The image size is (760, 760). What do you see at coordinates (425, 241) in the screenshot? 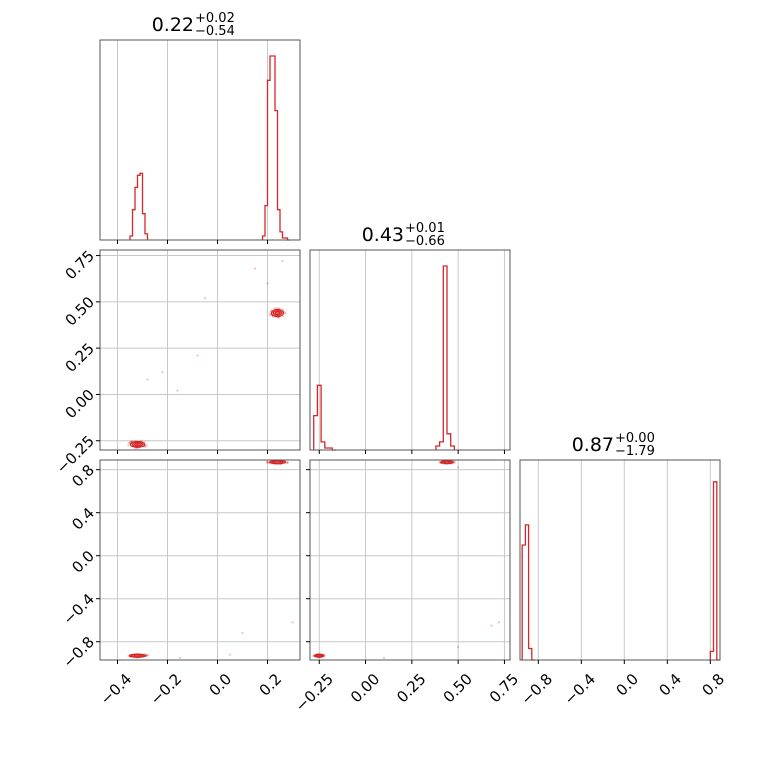
I see `title-minus: −0.66` at bounding box center [425, 241].